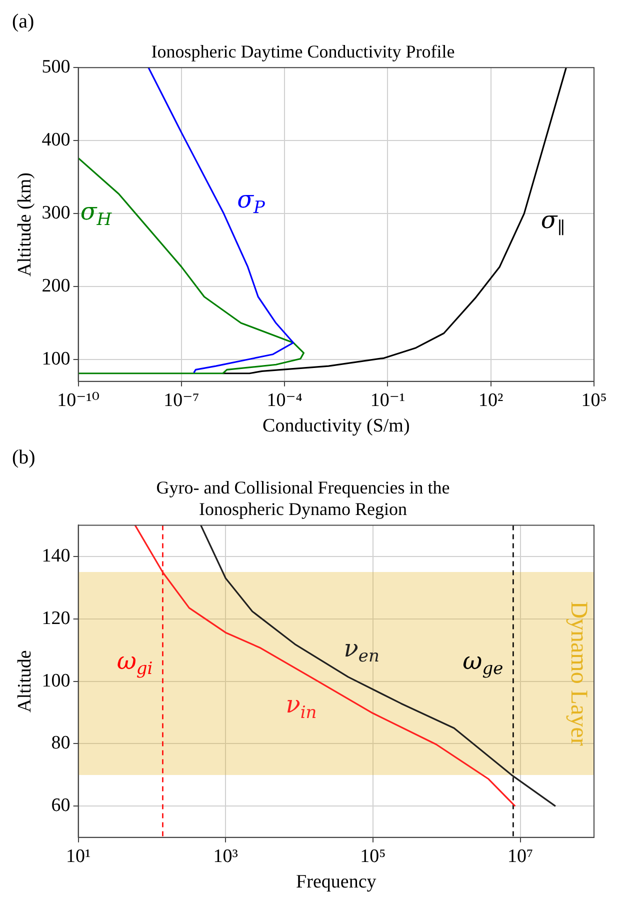 The height and width of the screenshot is (905, 620). What do you see at coordinates (78, 856) in the screenshot?
I see `x-tick-label: 10¹` at bounding box center [78, 856].